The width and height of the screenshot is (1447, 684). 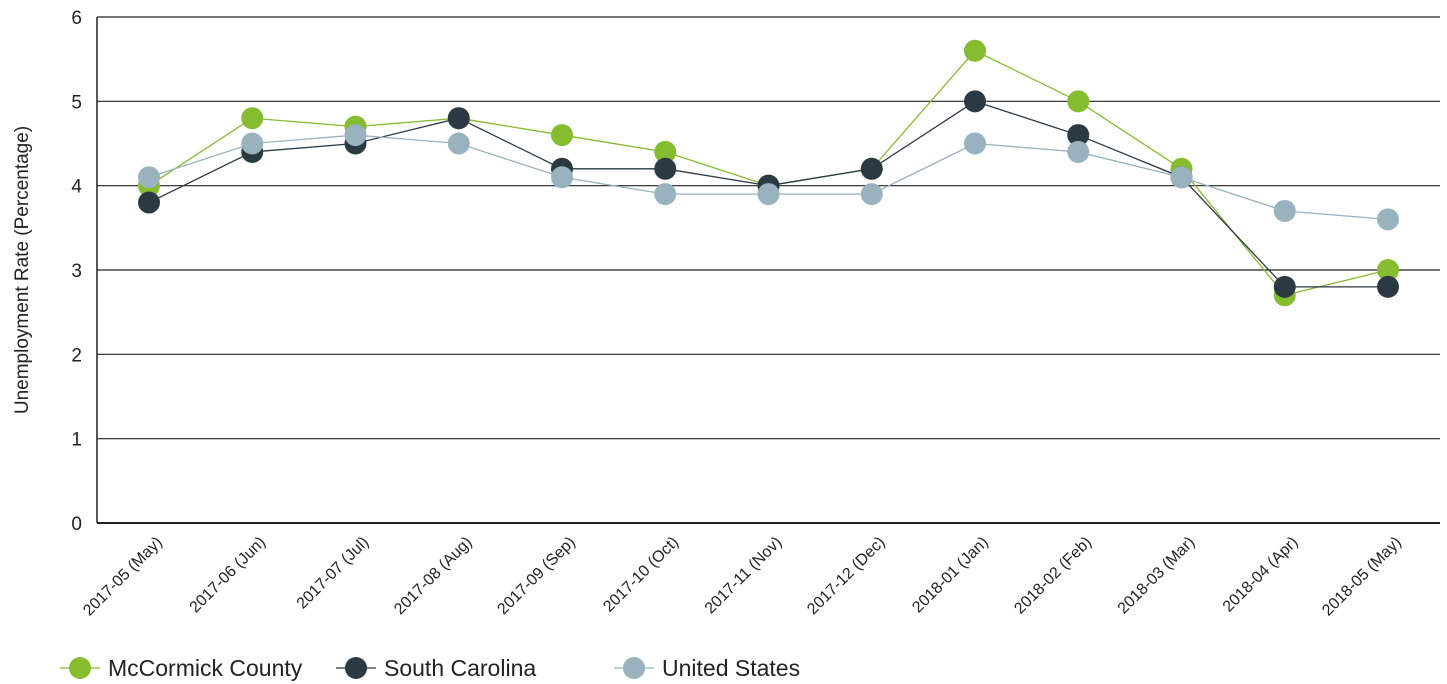 I want to click on x-tick-label: 2018-04 (Apr), so click(x=1261, y=575).